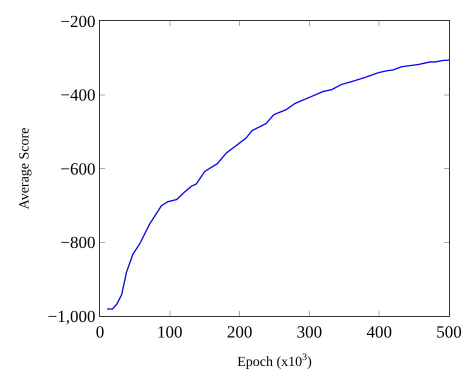 The image size is (474, 382). I want to click on x-tick-label: 400, so click(379, 332).